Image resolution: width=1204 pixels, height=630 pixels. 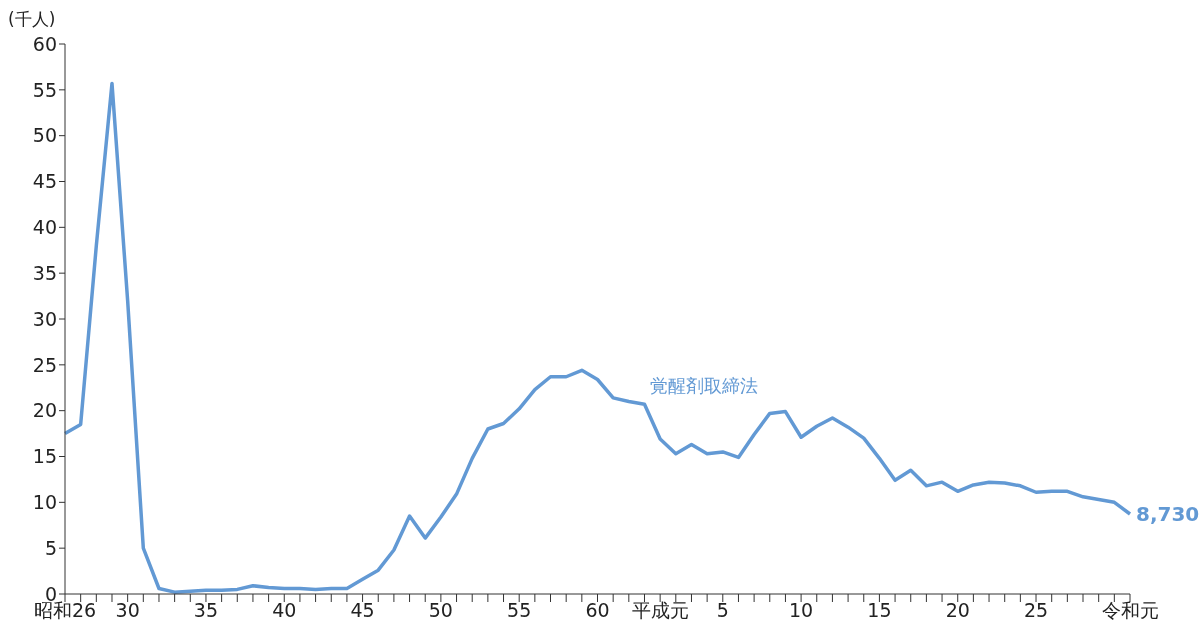 I want to click on x-tick-label: 40, so click(x=284, y=610).